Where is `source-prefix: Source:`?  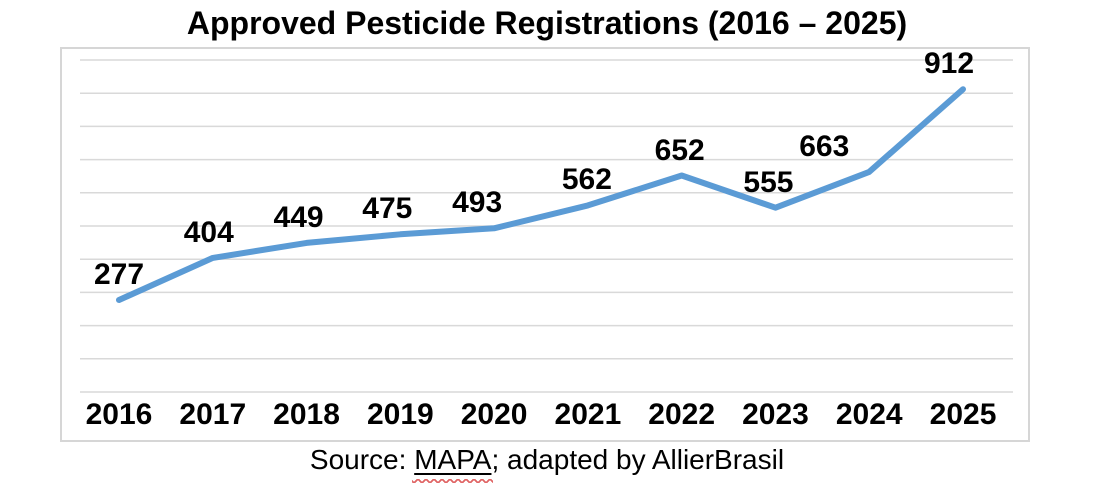 source-prefix: Source: is located at coordinates (362, 459).